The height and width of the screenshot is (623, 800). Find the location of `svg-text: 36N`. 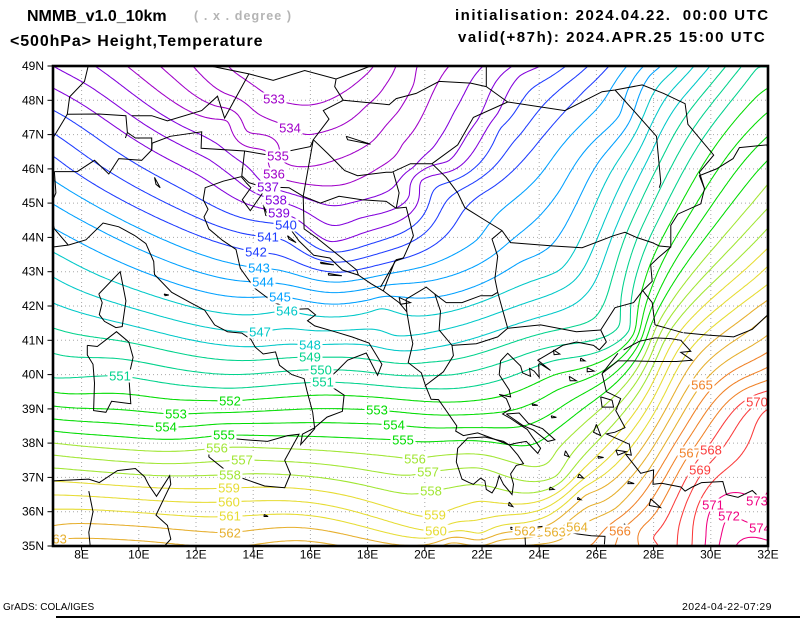

svg-text: 36N is located at coordinates (33, 512).